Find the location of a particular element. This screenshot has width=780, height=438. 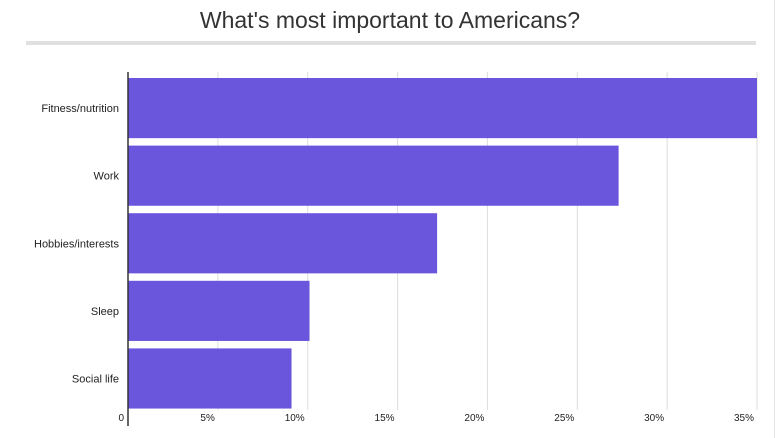

bar-work is located at coordinates (373, 175).